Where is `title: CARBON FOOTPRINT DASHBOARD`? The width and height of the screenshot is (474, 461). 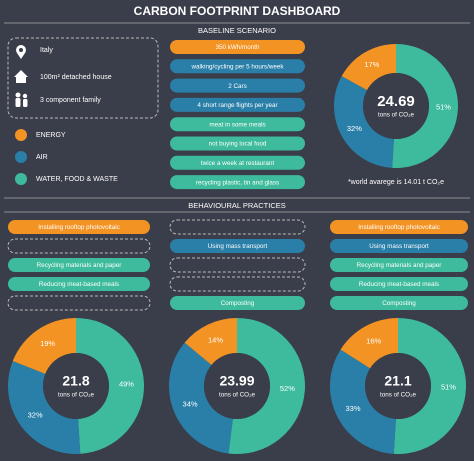
title: CARBON FOOTPRINT DASHBOARD is located at coordinates (237, 11).